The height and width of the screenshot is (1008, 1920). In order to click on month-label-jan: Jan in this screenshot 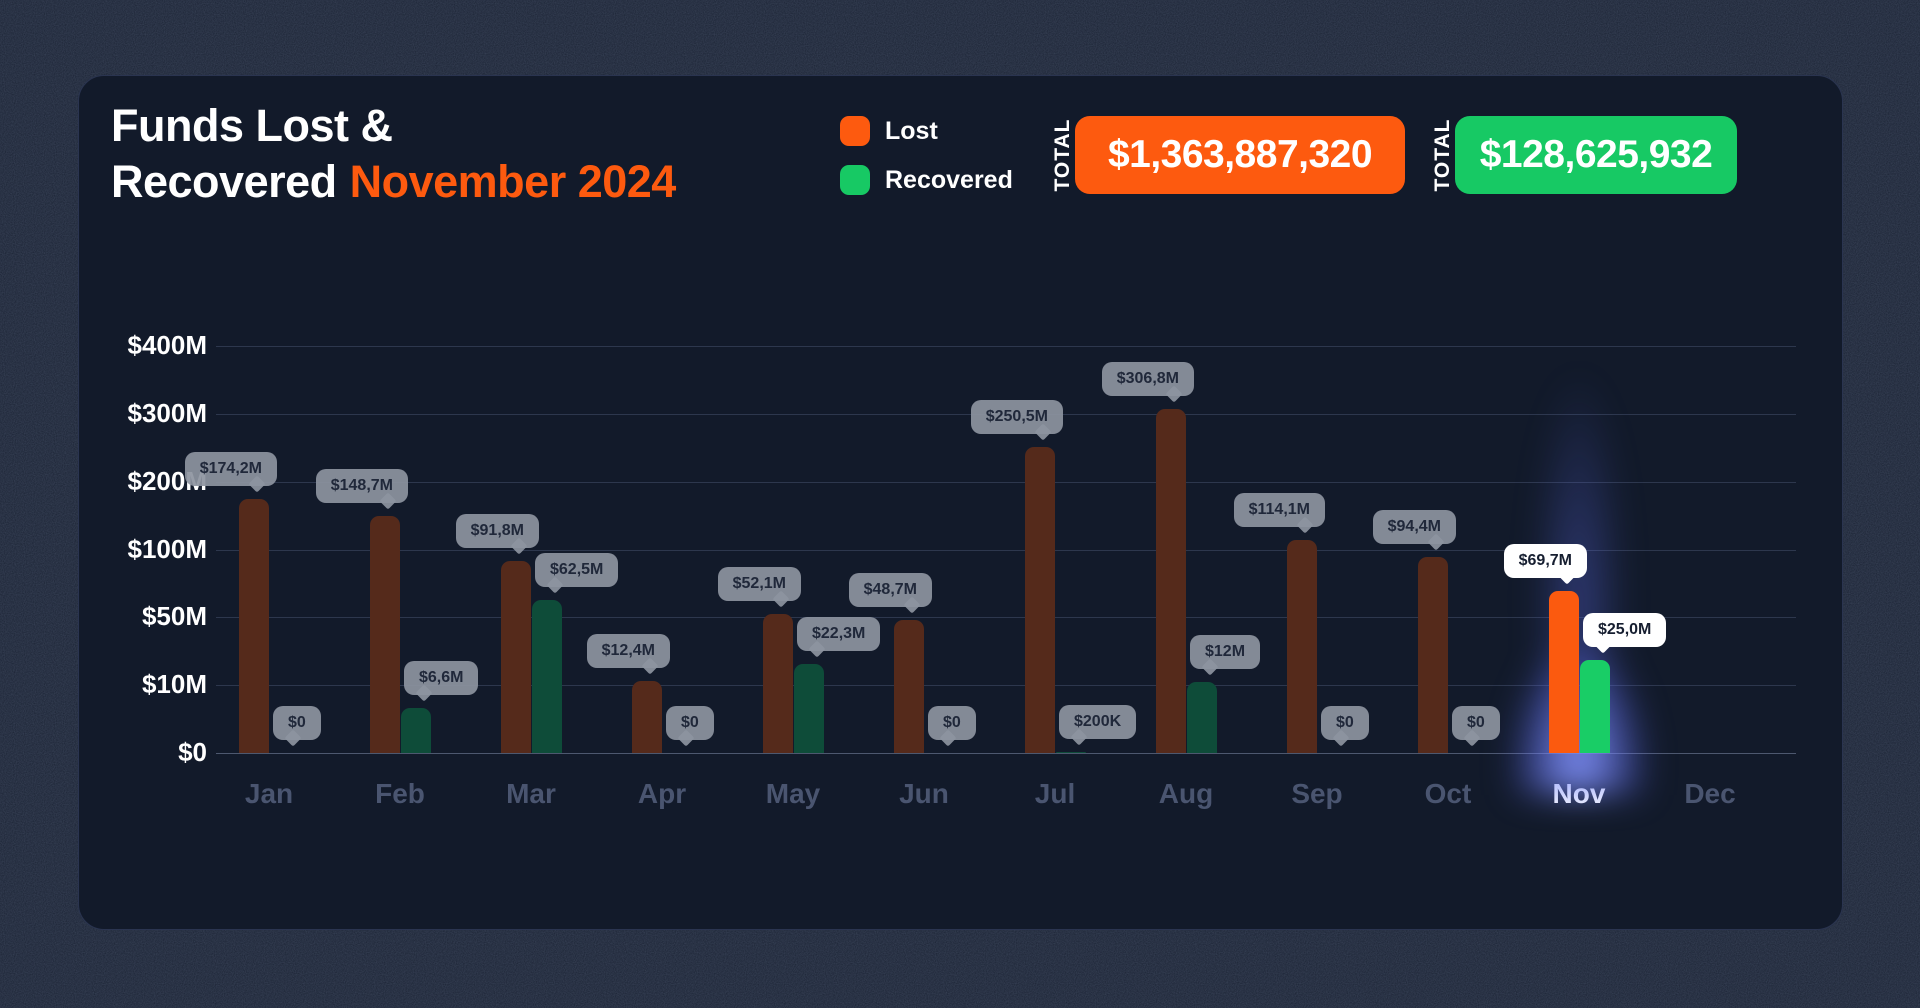, I will do `click(269, 793)`.